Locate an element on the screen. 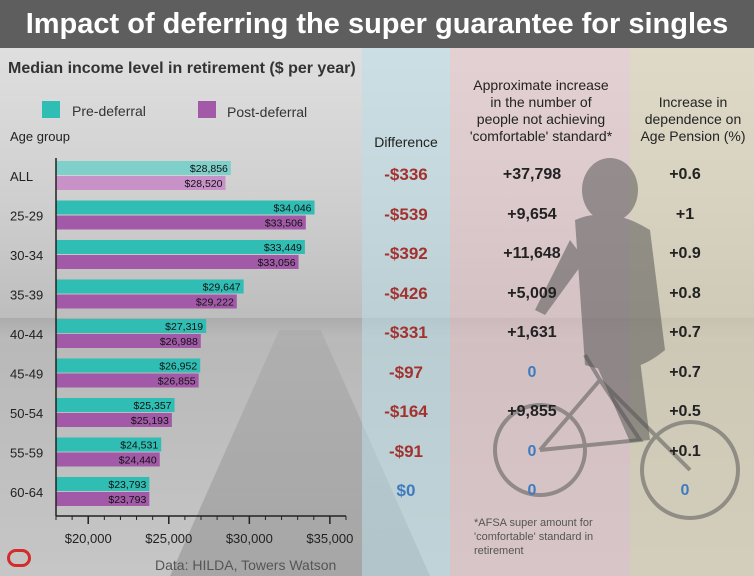  footnote-line: retirement is located at coordinates (499, 551).